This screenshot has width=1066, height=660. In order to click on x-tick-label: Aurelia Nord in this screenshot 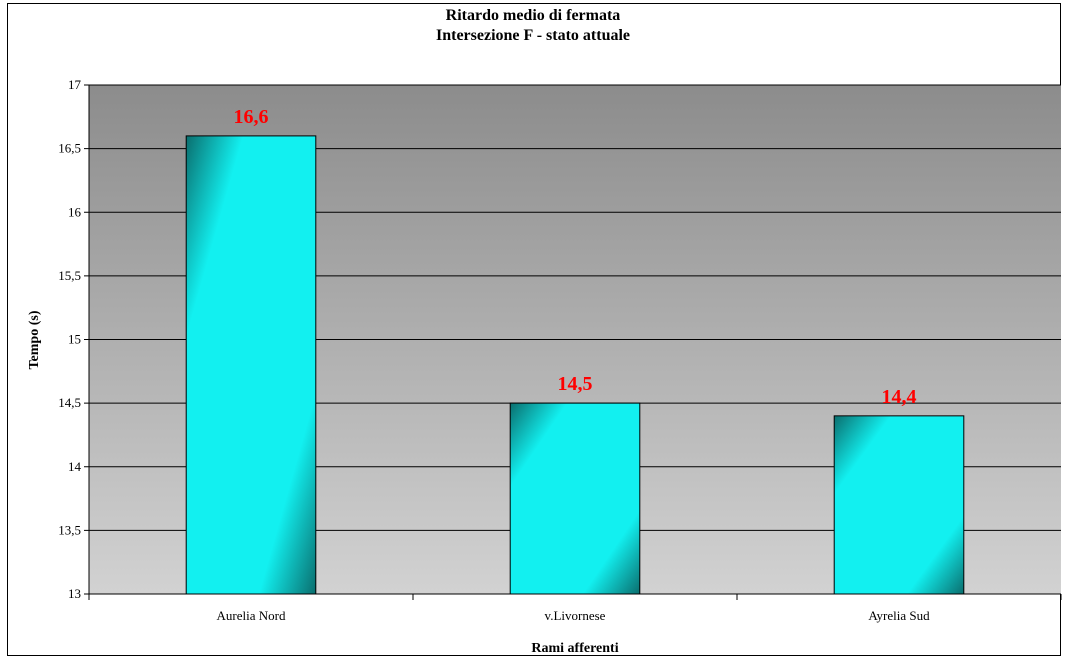, I will do `click(251, 615)`.